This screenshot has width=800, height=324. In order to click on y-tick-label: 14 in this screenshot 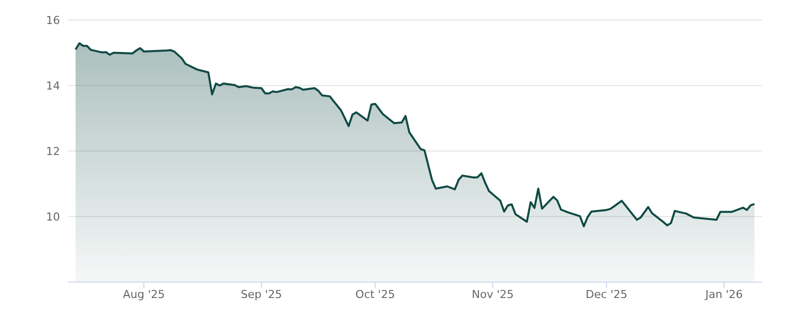, I will do `click(53, 85)`.